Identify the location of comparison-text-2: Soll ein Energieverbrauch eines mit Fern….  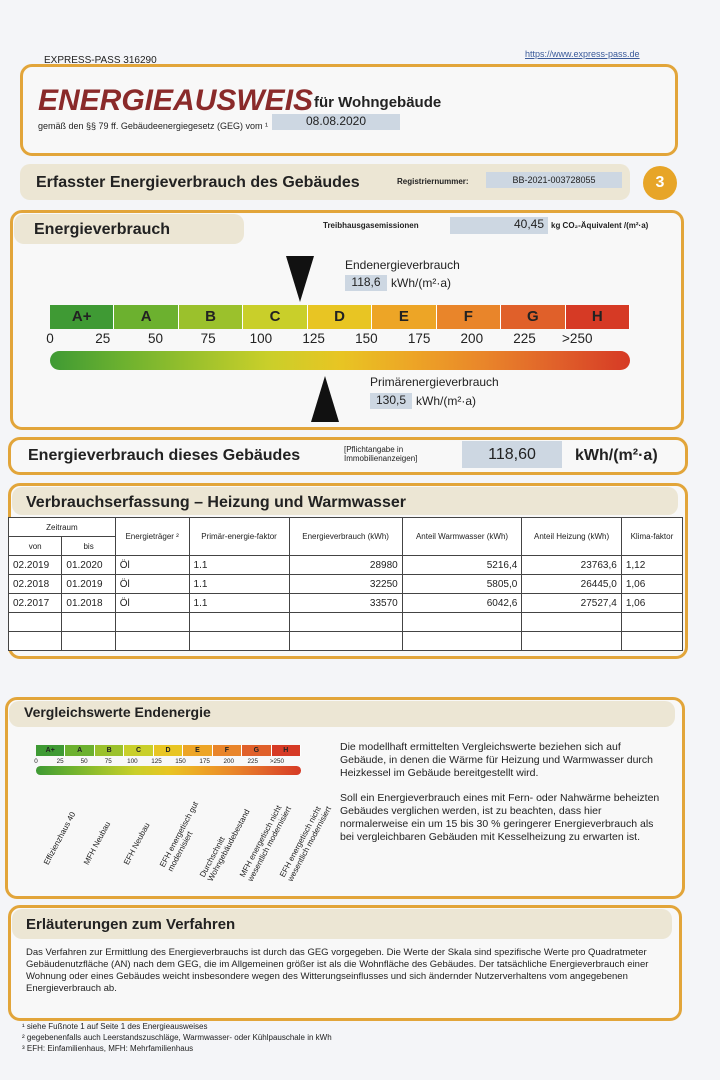
(500, 817).